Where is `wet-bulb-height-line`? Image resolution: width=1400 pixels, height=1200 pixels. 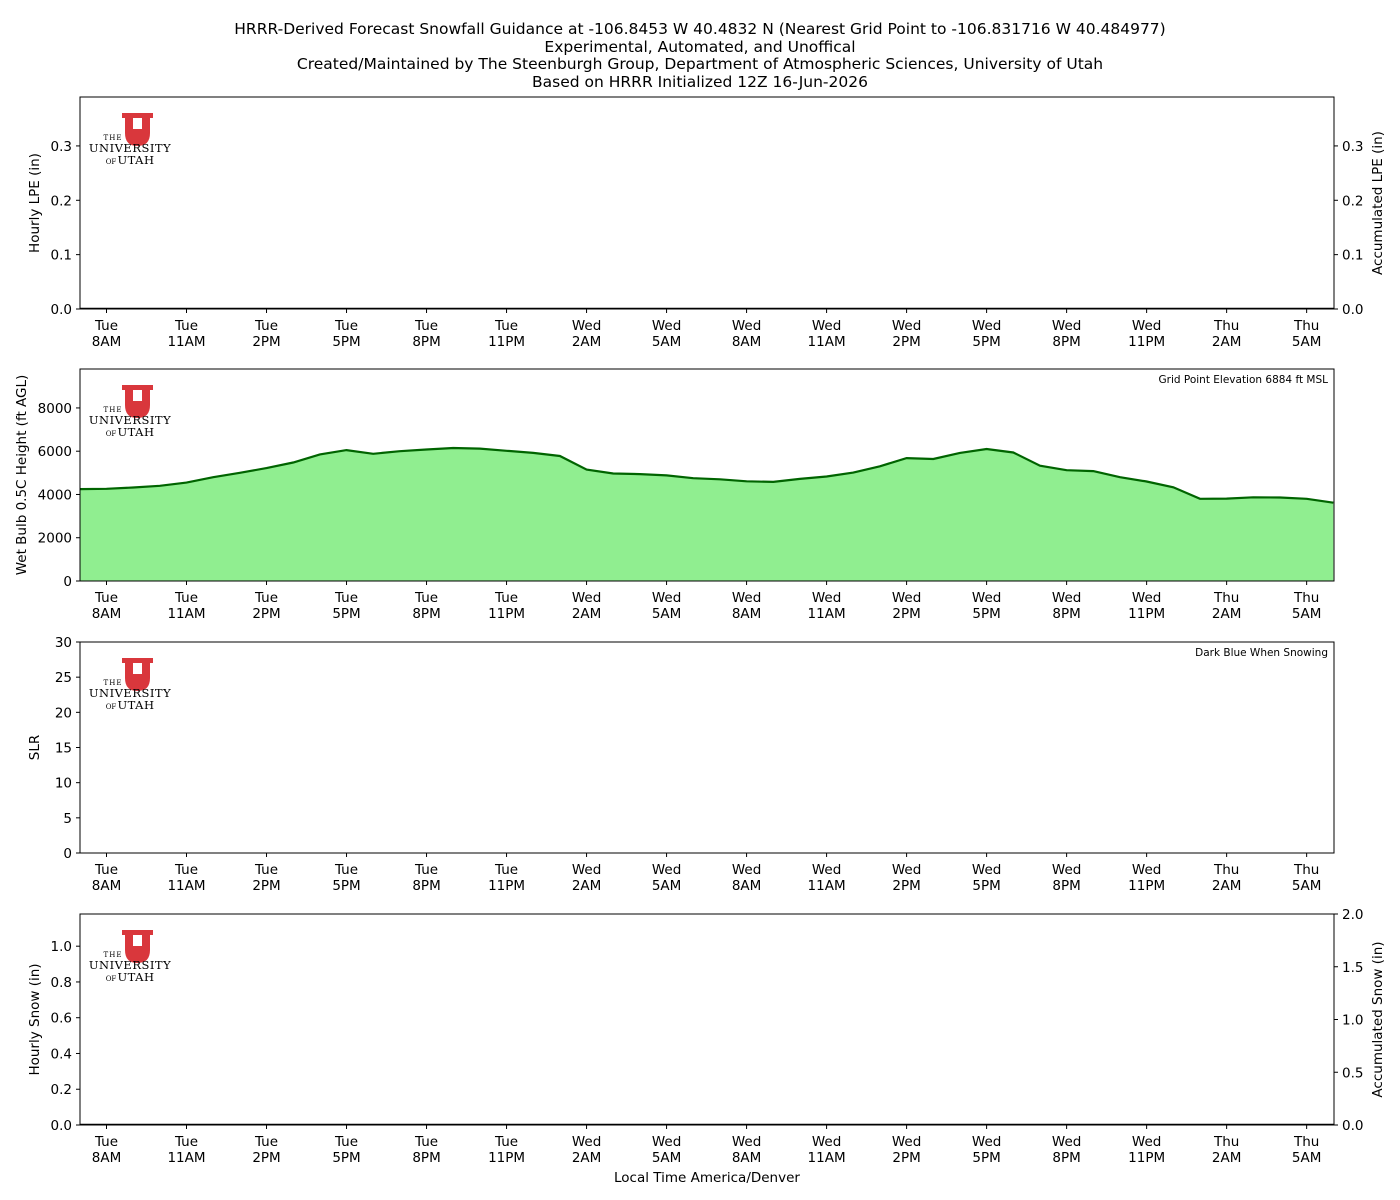
wet-bulb-height-line is located at coordinates (706, 475).